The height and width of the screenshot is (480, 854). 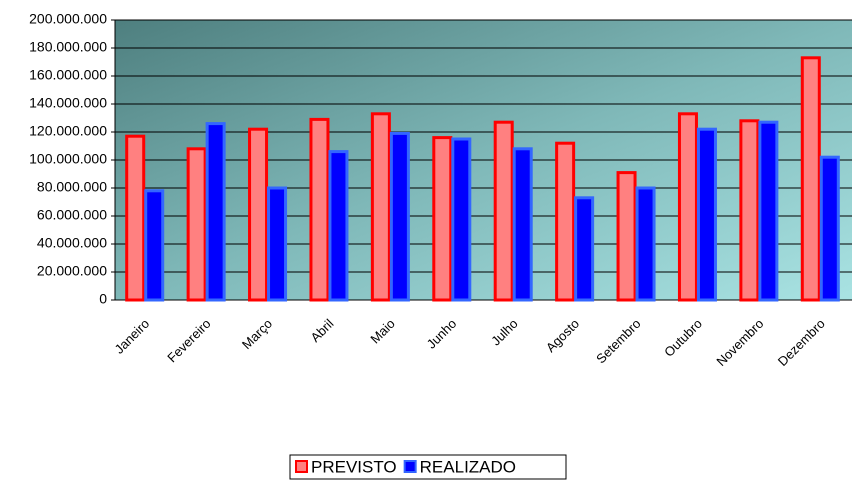 I want to click on y-tick-label: 140.000.000, so click(x=68, y=103).